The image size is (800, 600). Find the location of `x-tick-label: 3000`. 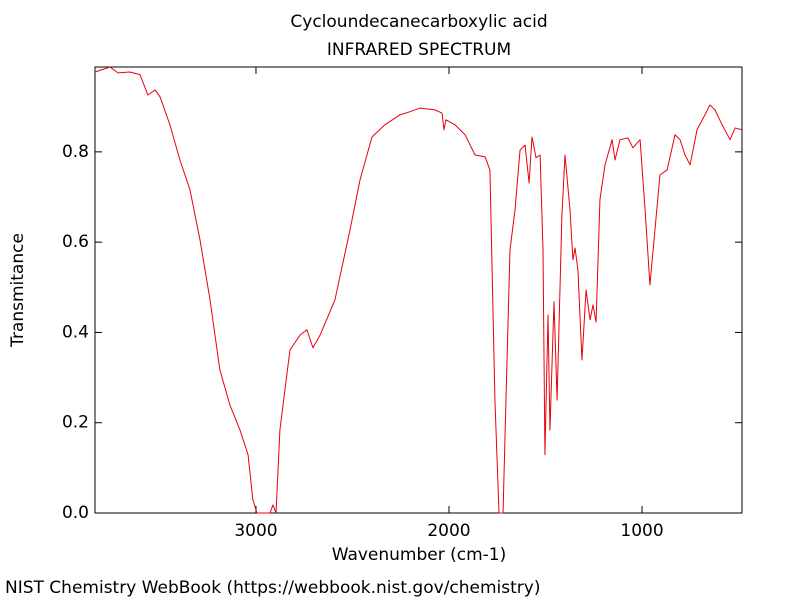

x-tick-label: 3000 is located at coordinates (255, 531).